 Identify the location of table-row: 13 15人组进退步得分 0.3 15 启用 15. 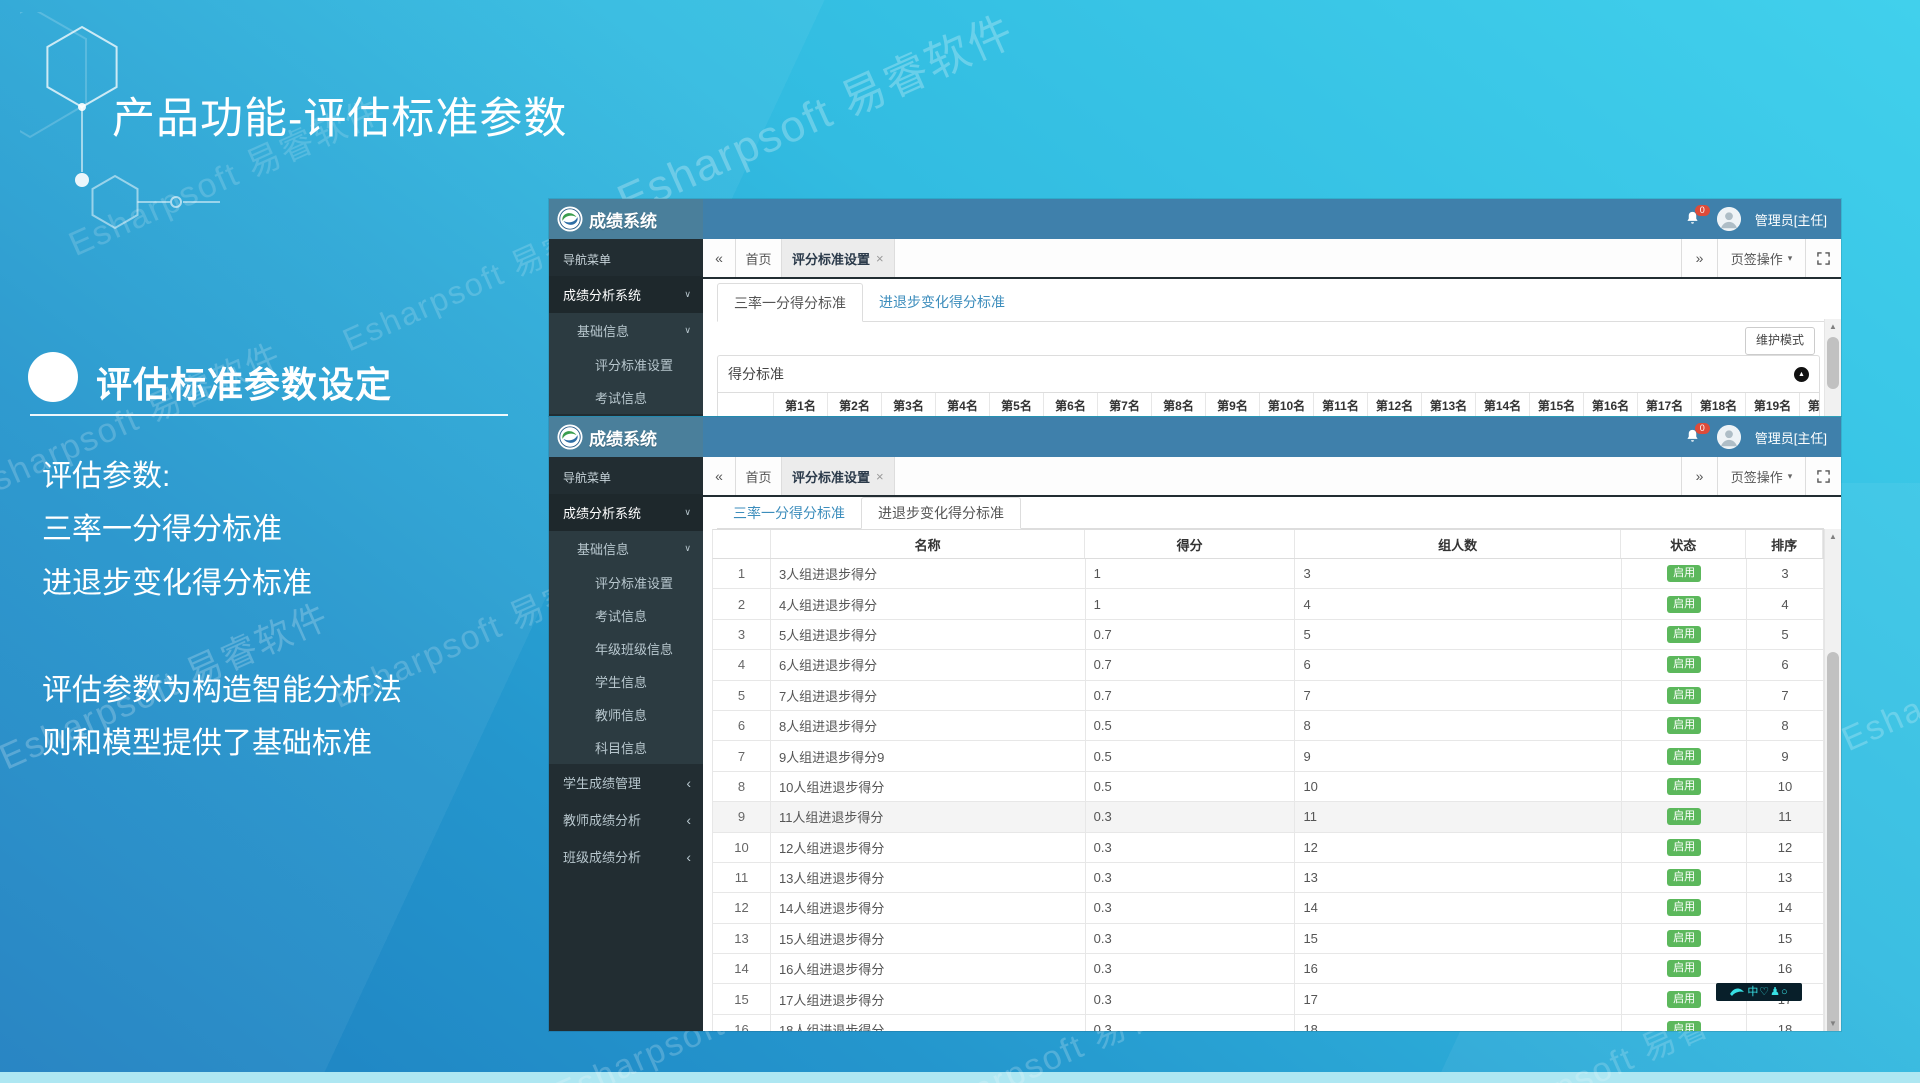
(1268, 939).